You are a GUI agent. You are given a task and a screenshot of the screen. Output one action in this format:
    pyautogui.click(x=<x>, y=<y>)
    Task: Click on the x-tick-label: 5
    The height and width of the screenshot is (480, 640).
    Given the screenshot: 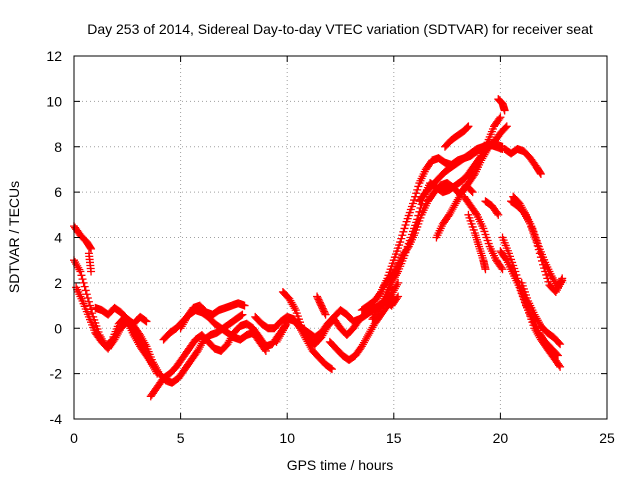 What is the action you would take?
    pyautogui.click(x=181, y=438)
    